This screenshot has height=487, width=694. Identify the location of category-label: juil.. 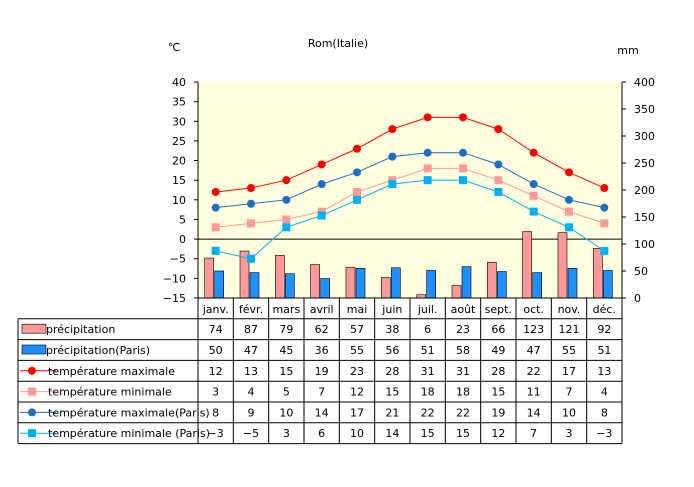
(427, 309).